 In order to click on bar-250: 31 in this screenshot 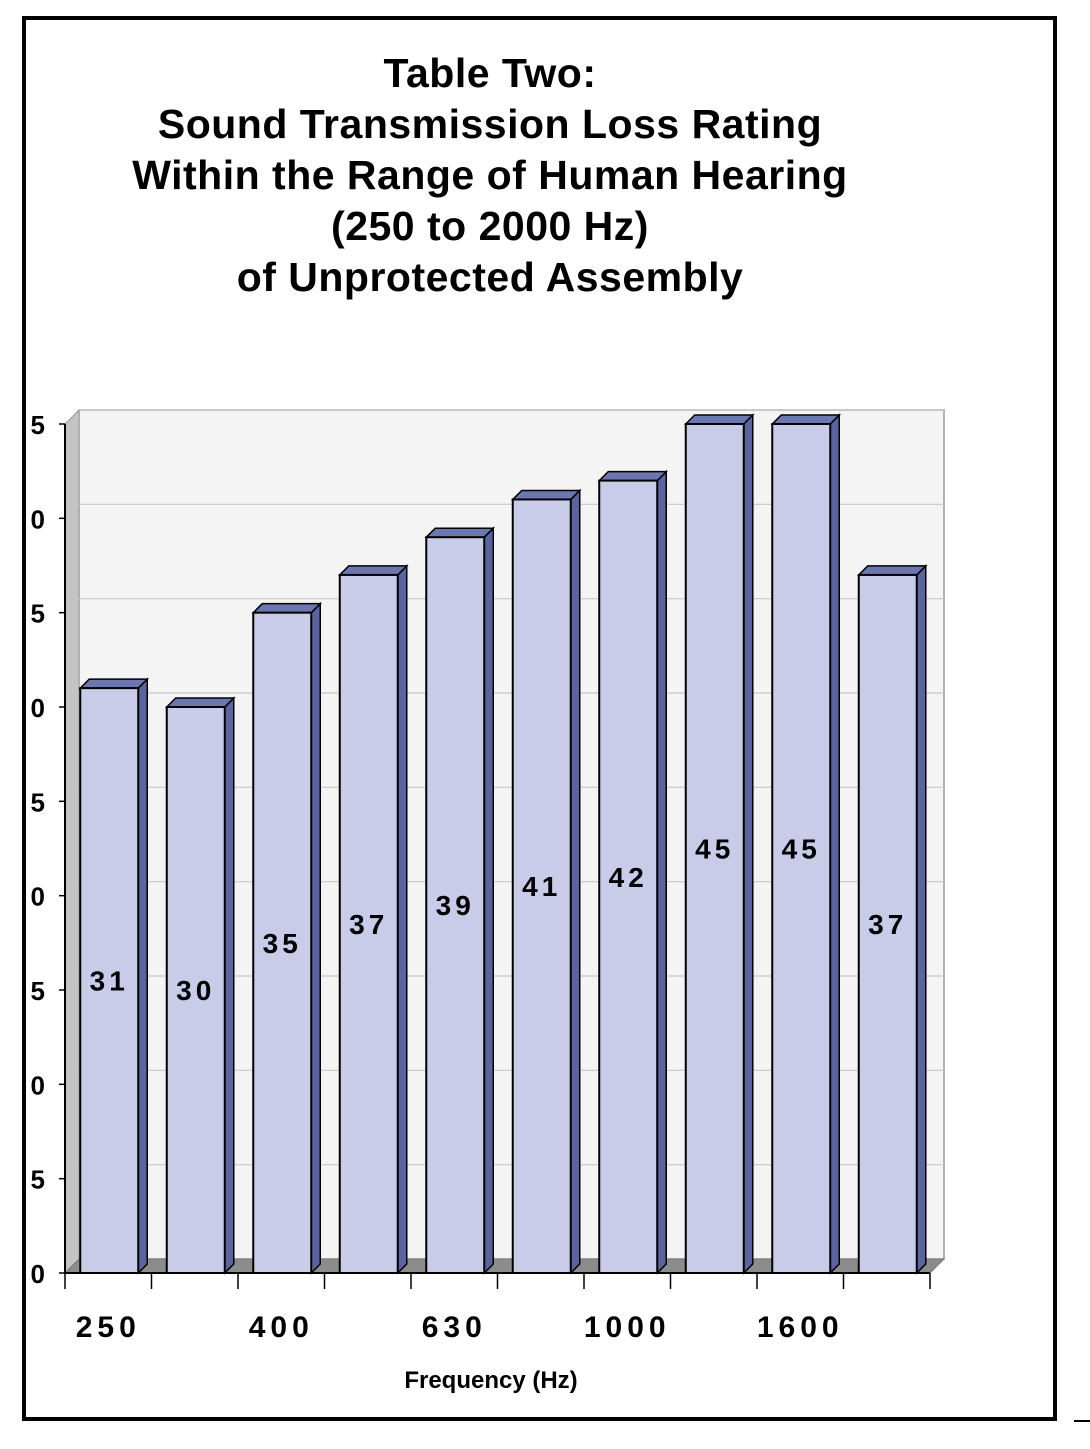, I will do `click(114, 976)`.